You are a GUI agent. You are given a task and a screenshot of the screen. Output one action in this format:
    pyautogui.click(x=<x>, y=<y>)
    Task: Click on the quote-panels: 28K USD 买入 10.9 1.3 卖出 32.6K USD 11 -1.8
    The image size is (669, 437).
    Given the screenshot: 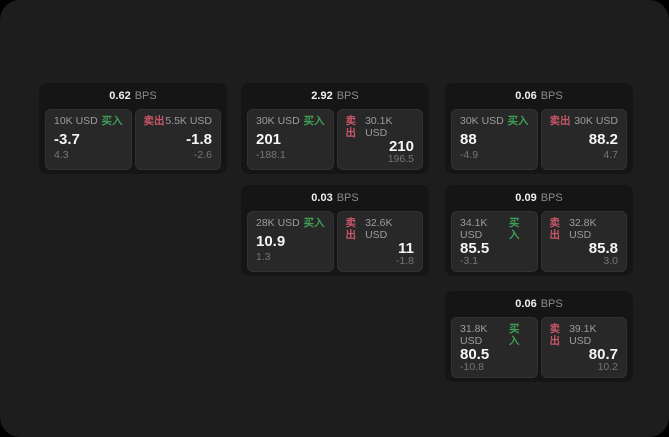 What is the action you would take?
    pyautogui.click(x=335, y=241)
    